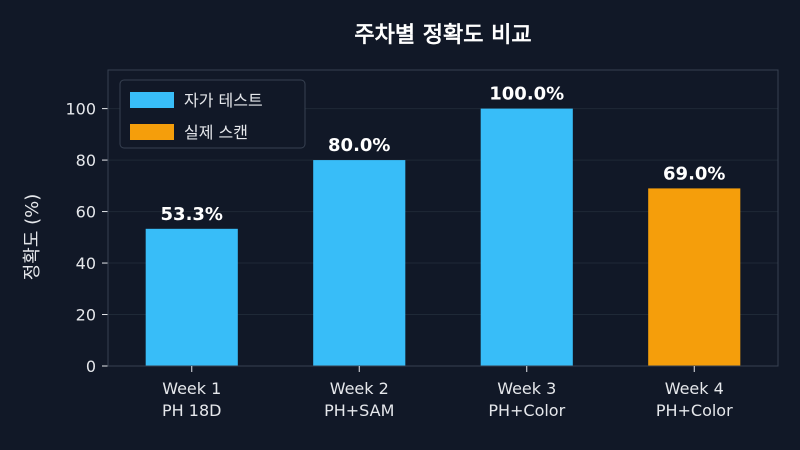 Image resolution: width=800 pixels, height=450 pixels. Describe the element at coordinates (359, 388) in the screenshot. I see `x-tick-label: Week 2` at that location.